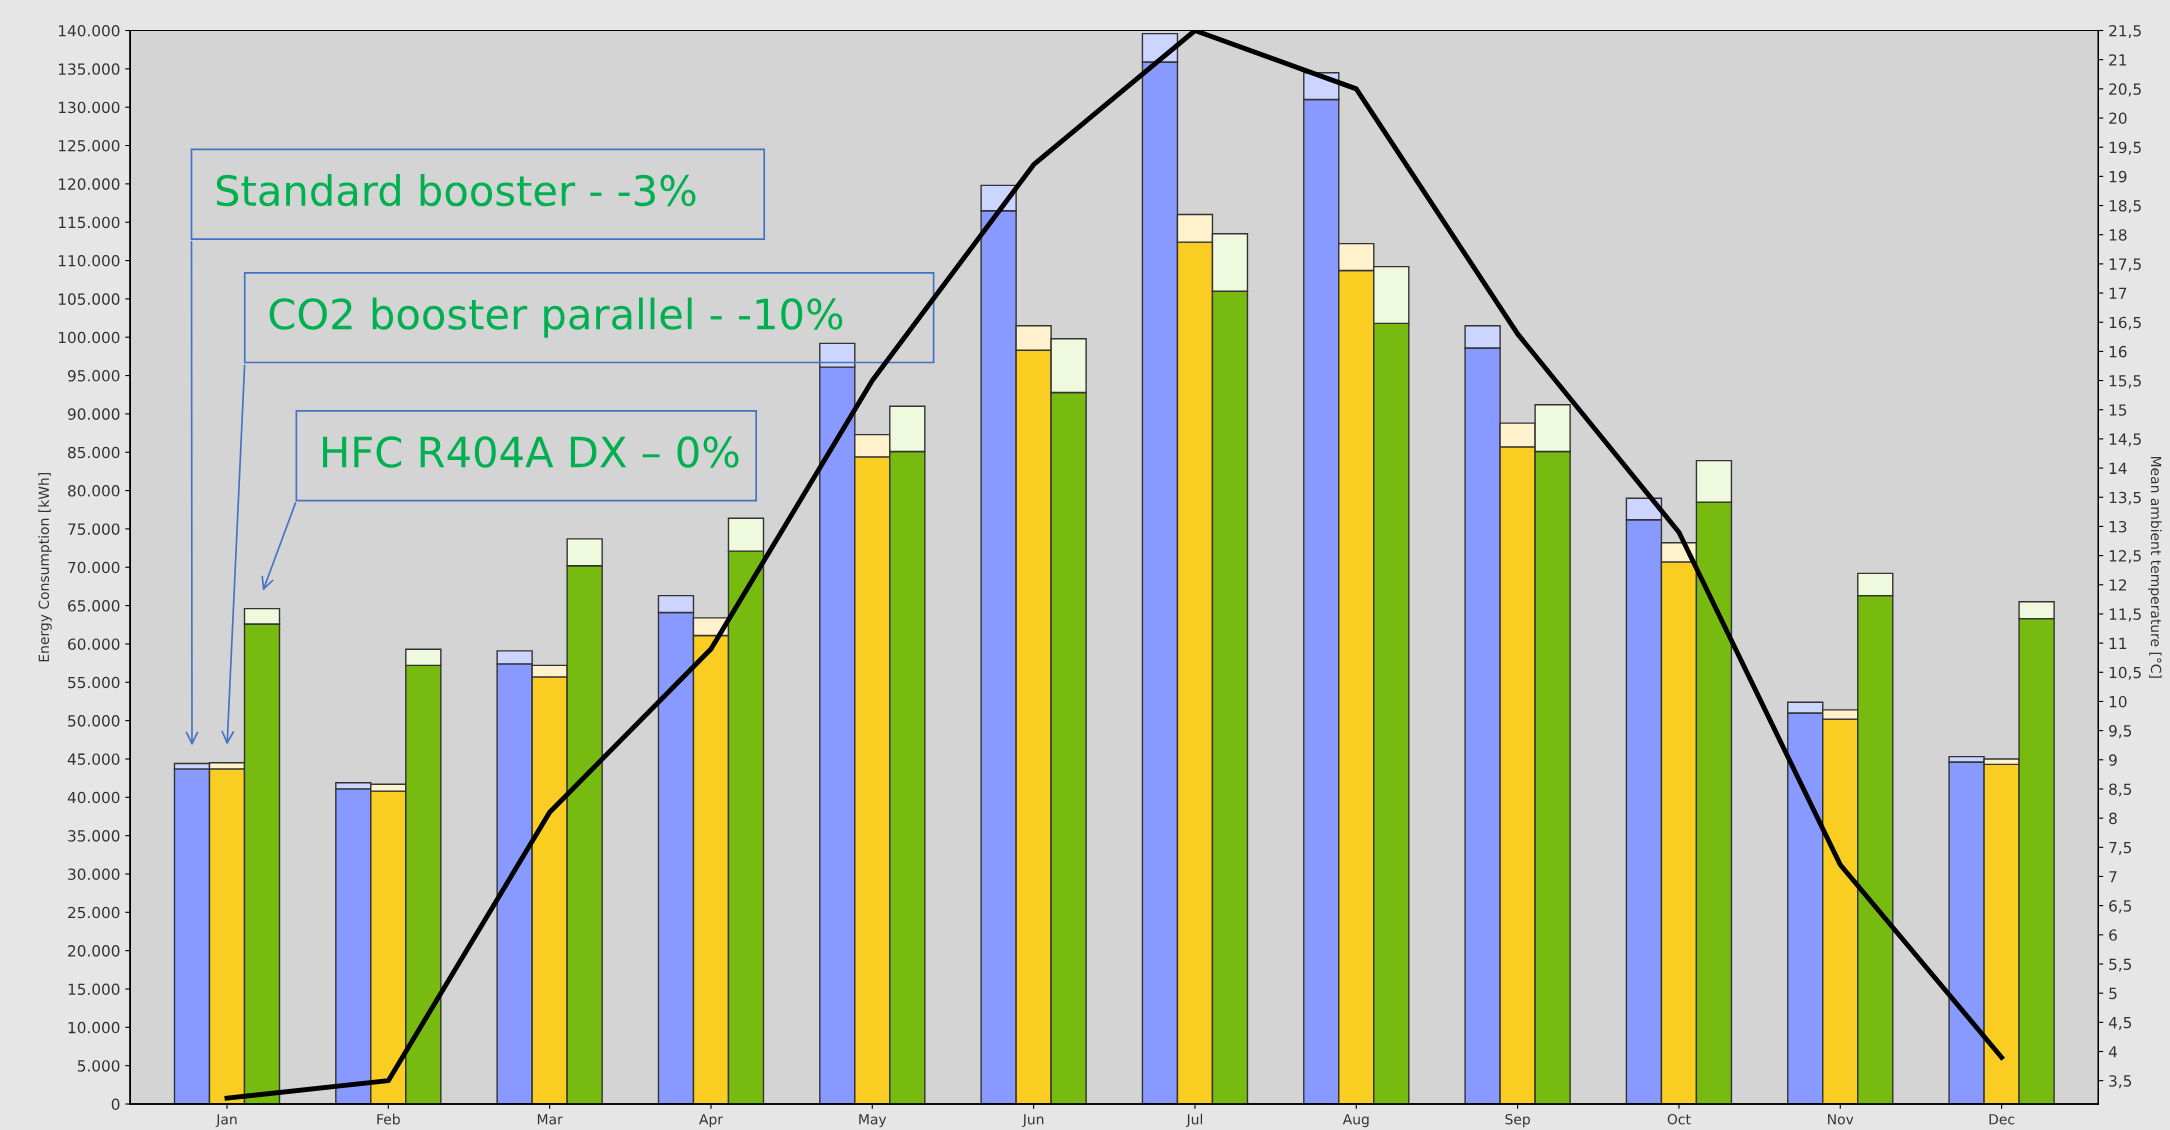 Image resolution: width=2170 pixels, height=1130 pixels. What do you see at coordinates (2118, 235) in the screenshot?
I see `y2-tick-label: 18` at bounding box center [2118, 235].